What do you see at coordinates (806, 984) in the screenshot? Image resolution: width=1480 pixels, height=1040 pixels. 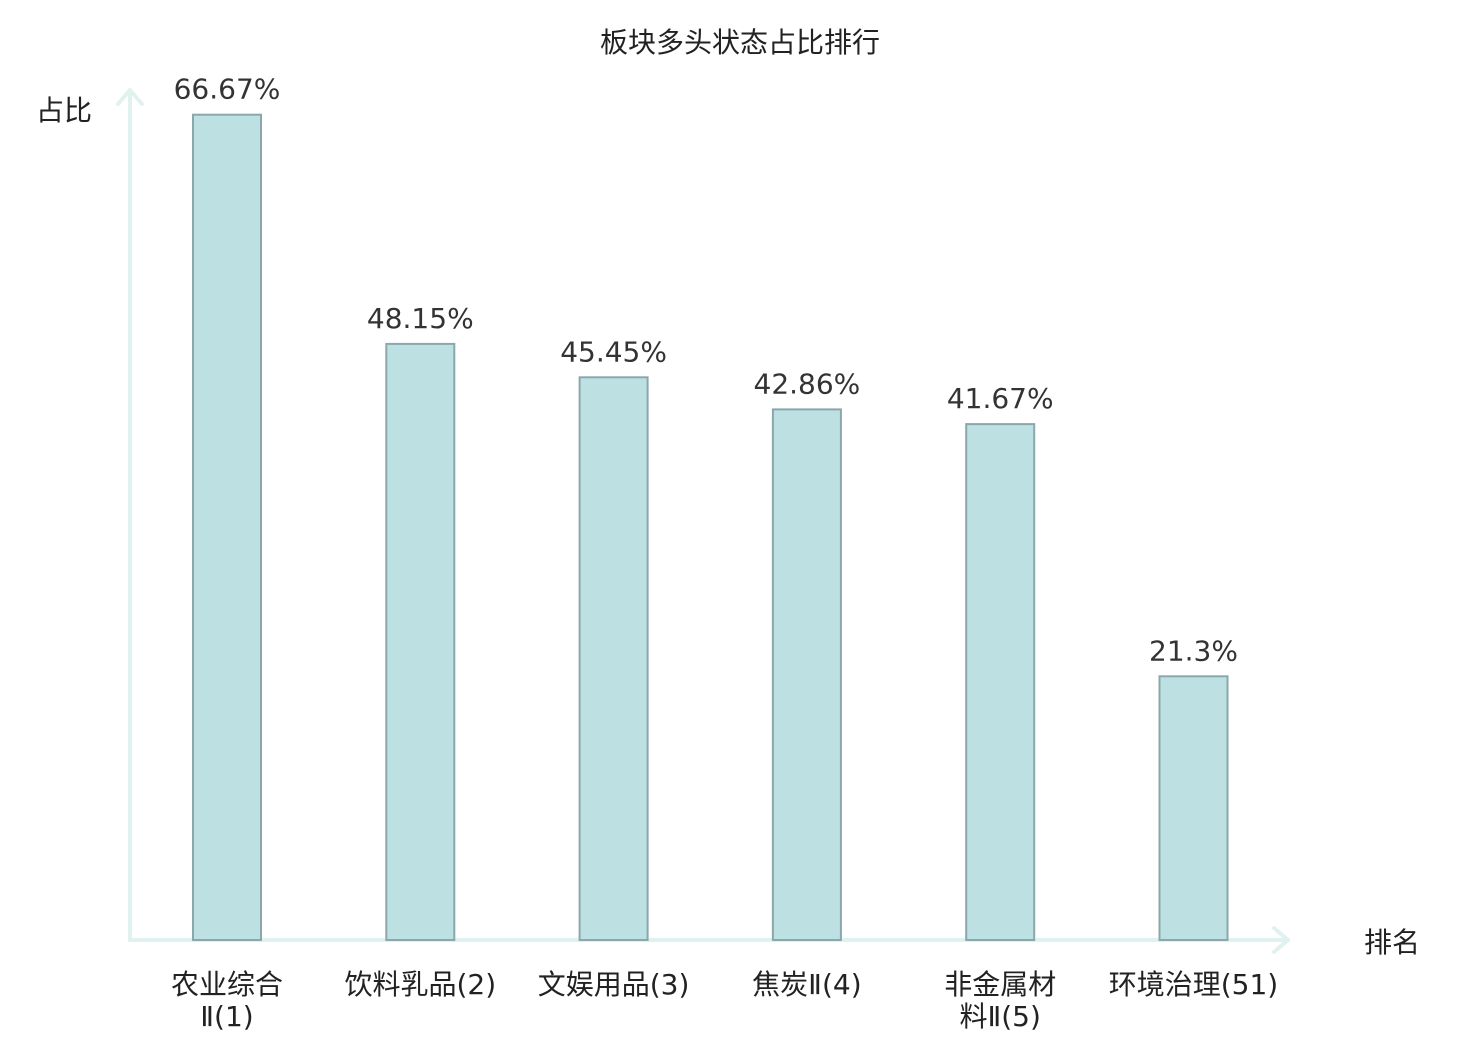 I see `tick-label-4: 焦炭Ⅱ(4)` at bounding box center [806, 984].